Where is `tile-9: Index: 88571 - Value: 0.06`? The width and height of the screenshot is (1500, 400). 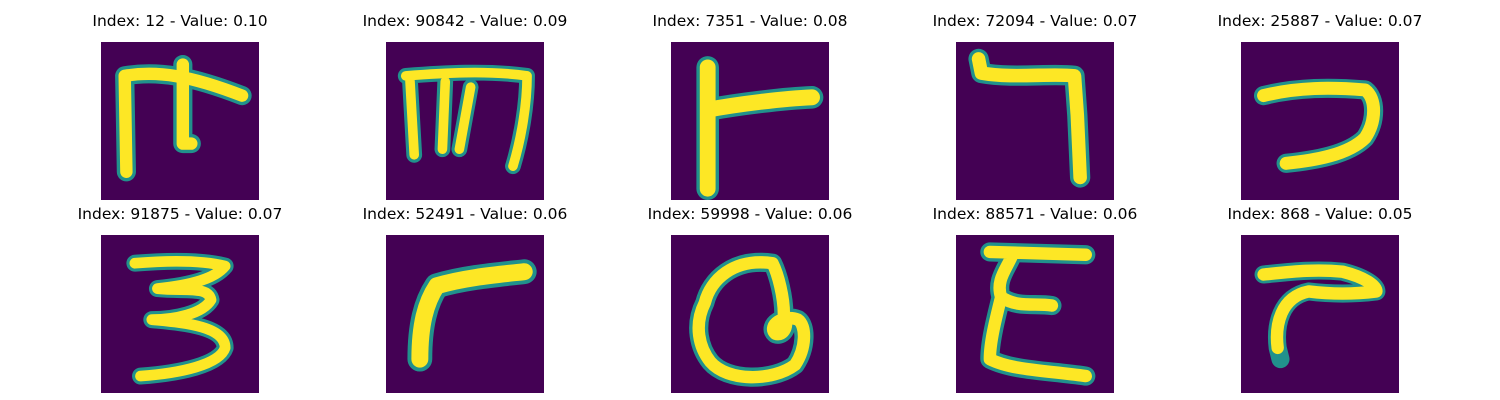 tile-9: Index: 88571 - Value: 0.06 is located at coordinates (1035, 297).